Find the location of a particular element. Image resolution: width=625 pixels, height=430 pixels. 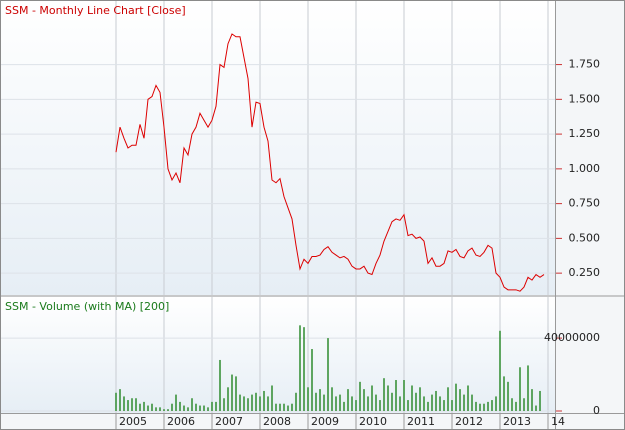

y-tick-label: 0.750 is located at coordinates (585, 203).